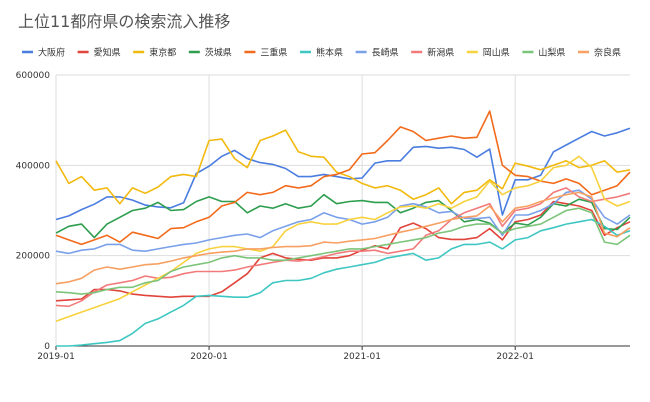  I want to click on y-tick-label: 400000, so click(33, 166).